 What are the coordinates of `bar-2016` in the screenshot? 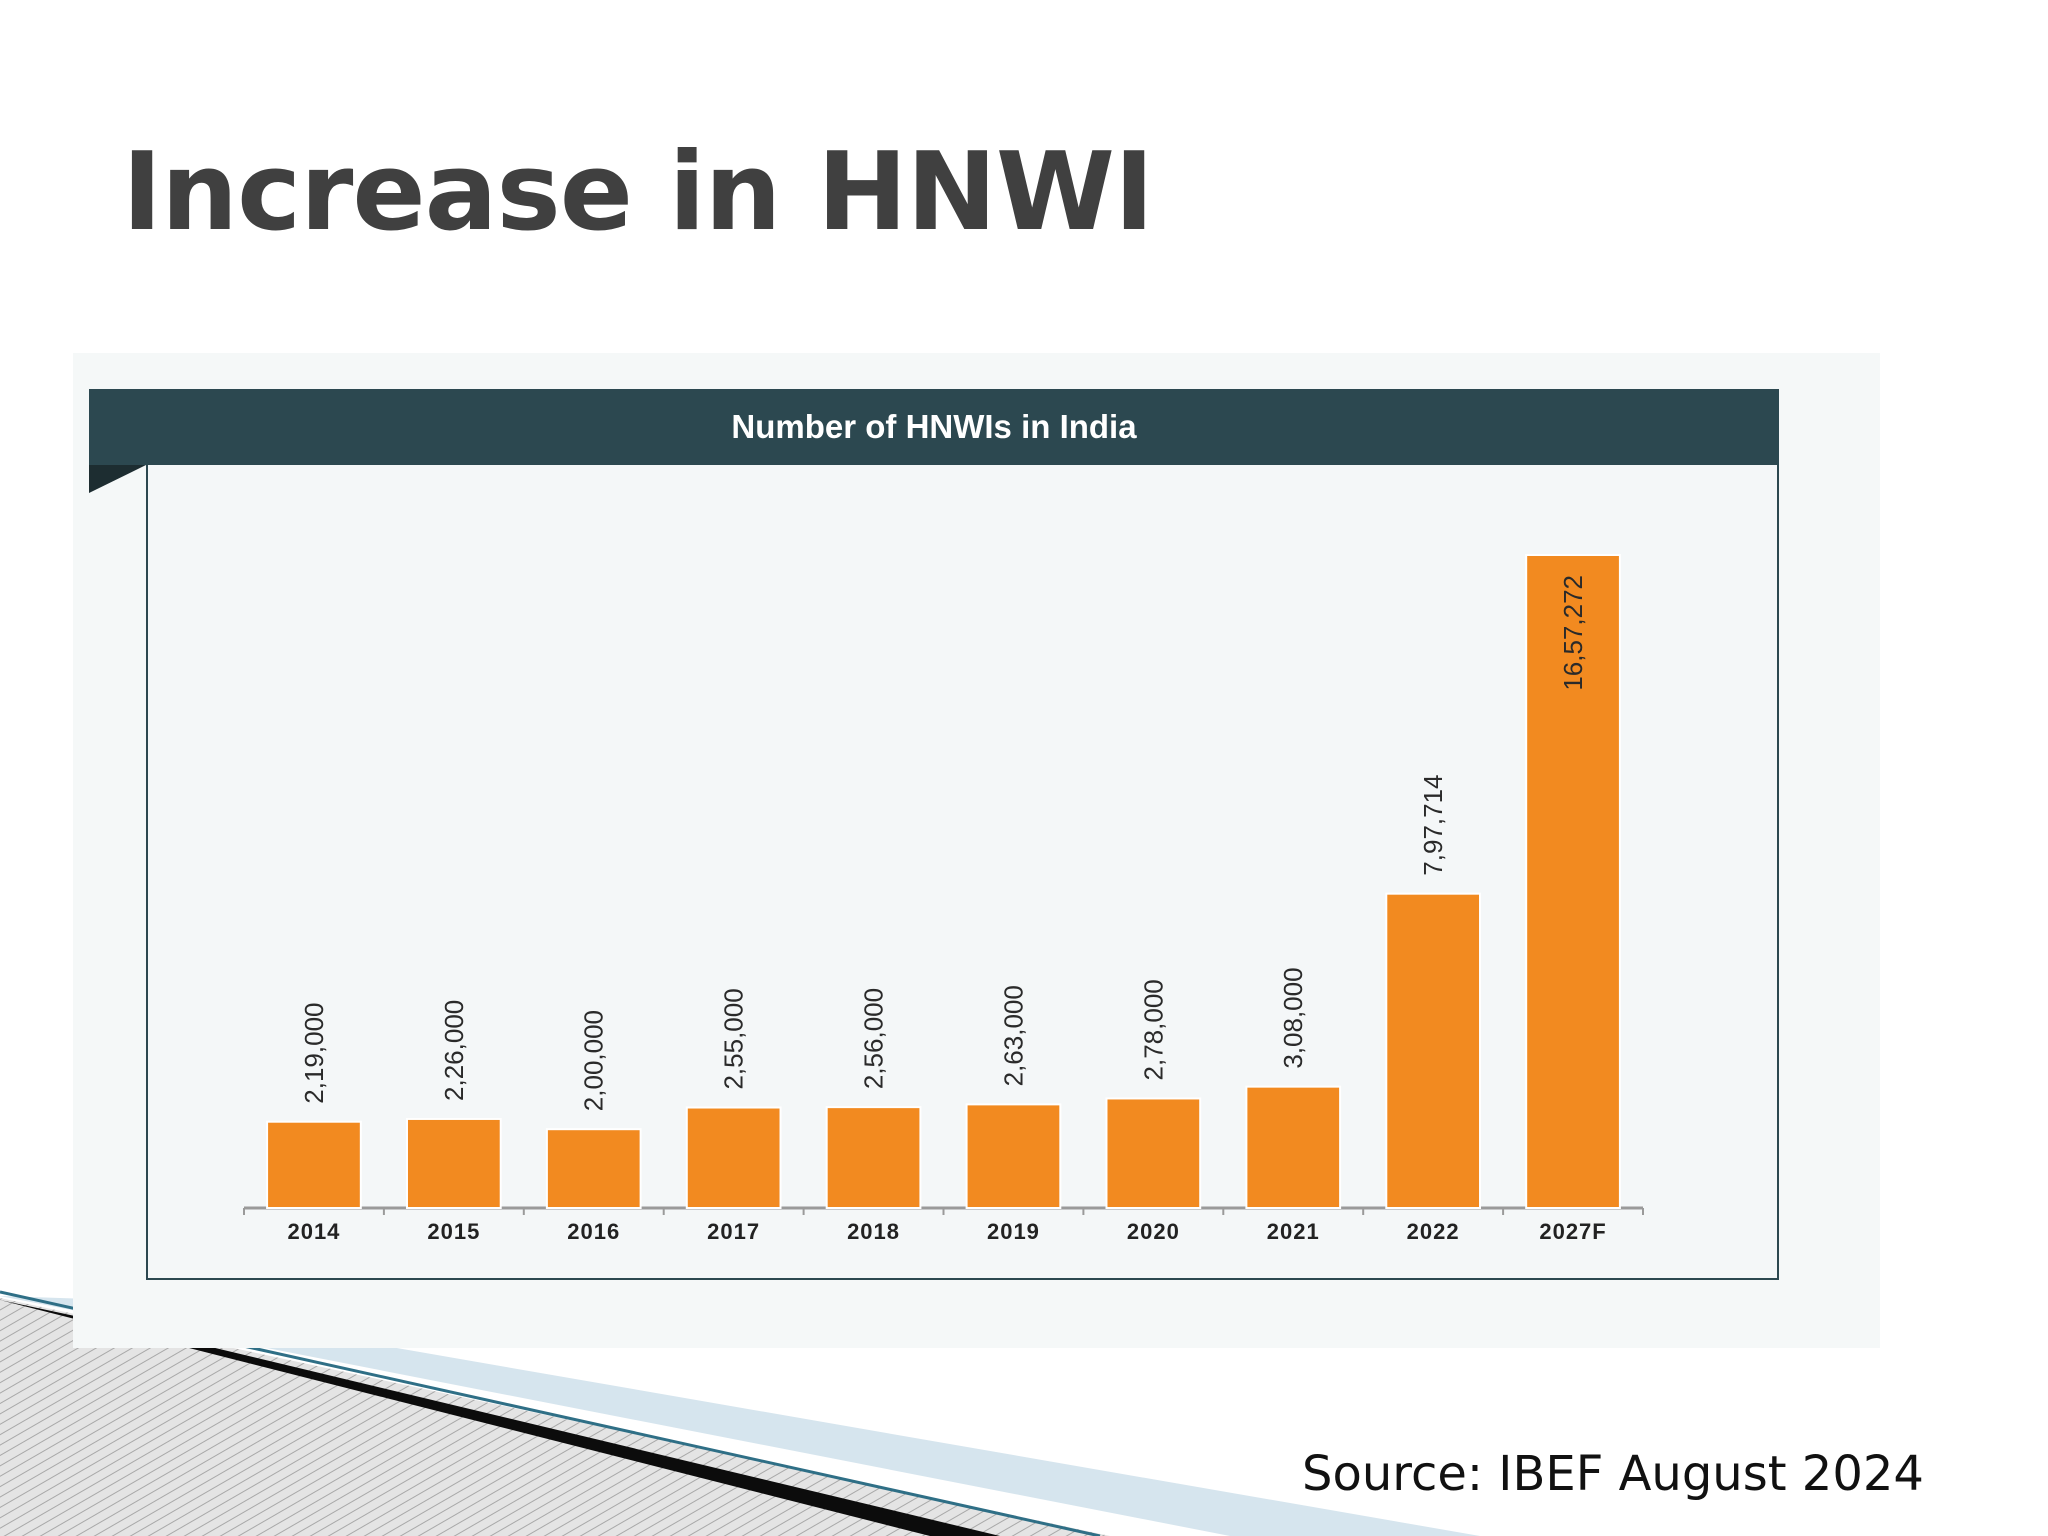 It's located at (593, 1169).